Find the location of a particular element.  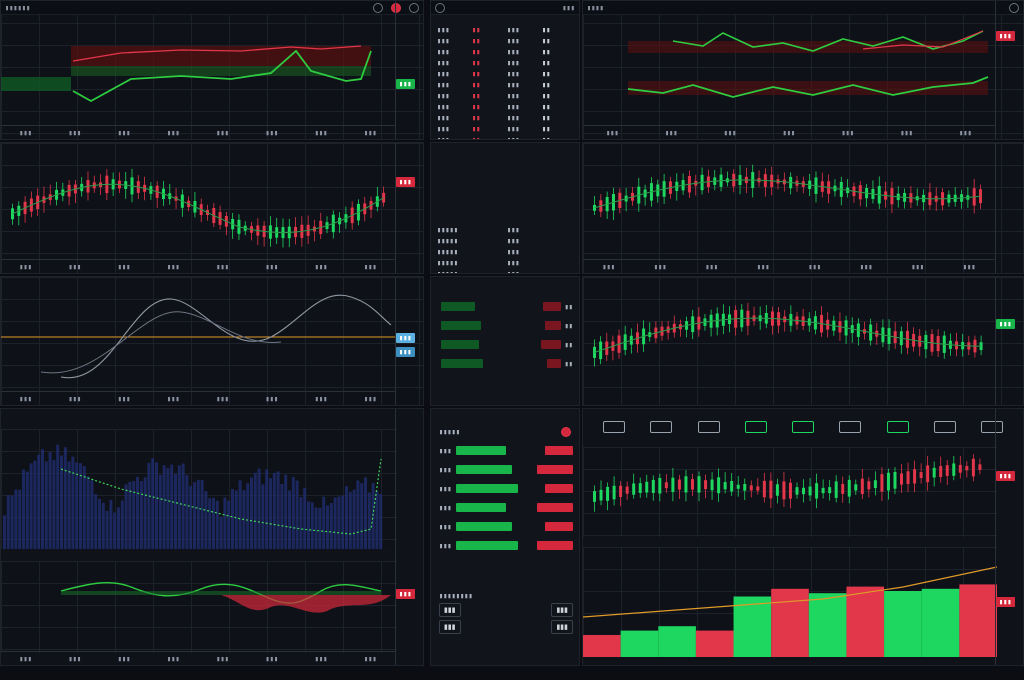

briefcase-icon is located at coordinates (850, 427).